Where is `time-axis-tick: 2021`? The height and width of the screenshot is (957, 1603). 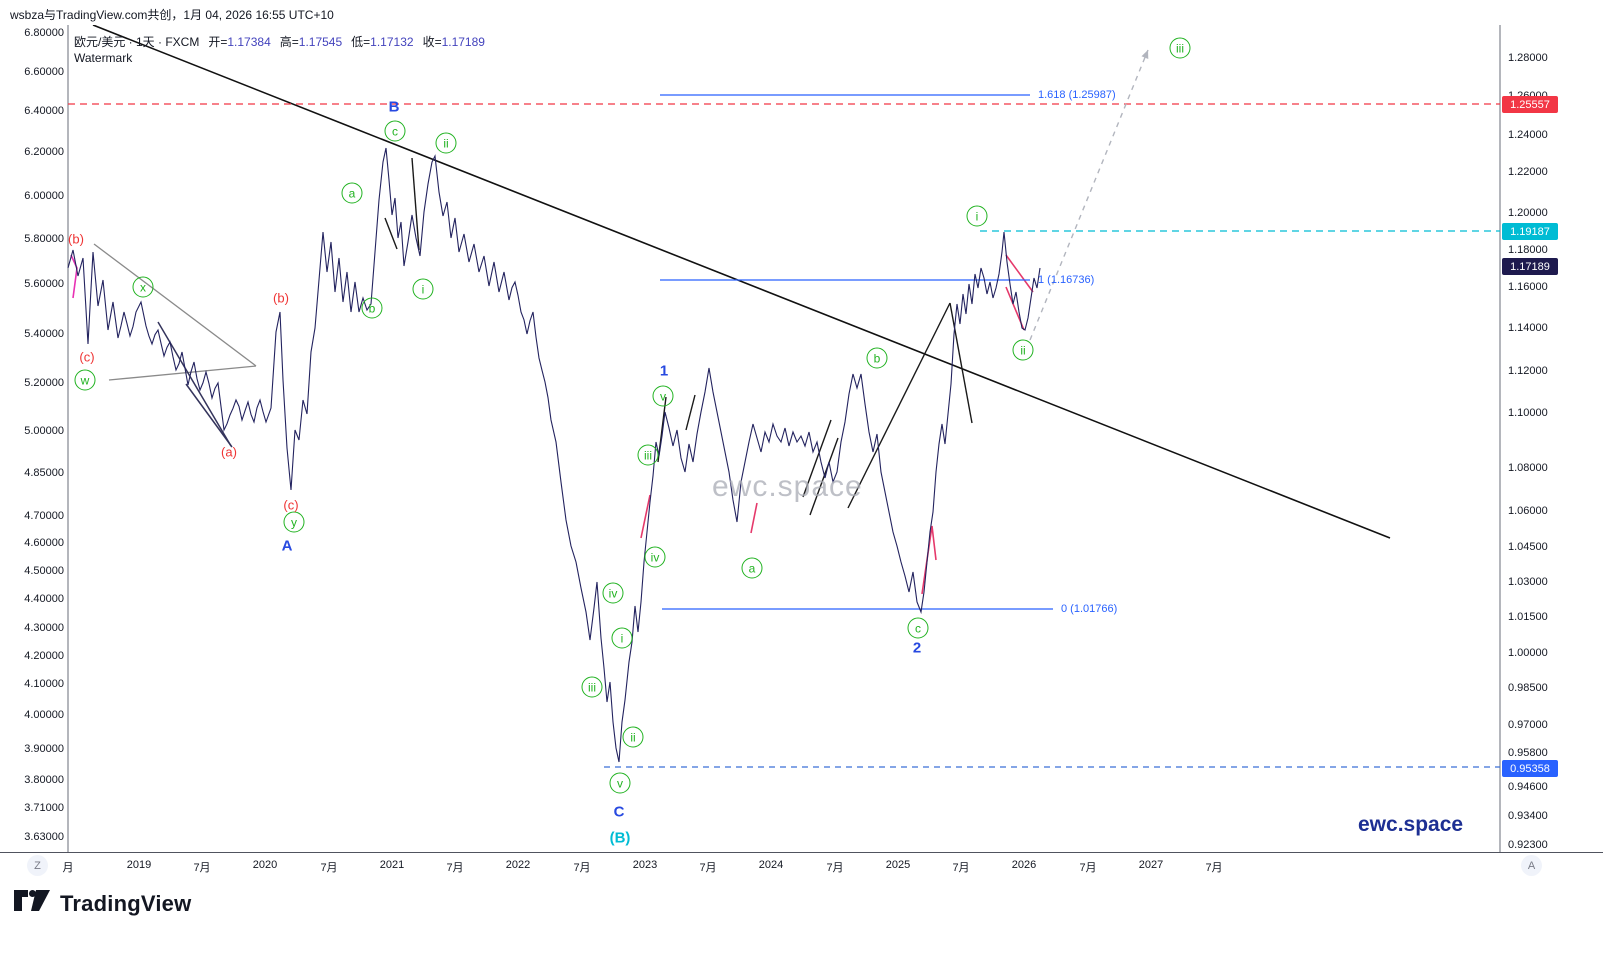 time-axis-tick: 2021 is located at coordinates (392, 865).